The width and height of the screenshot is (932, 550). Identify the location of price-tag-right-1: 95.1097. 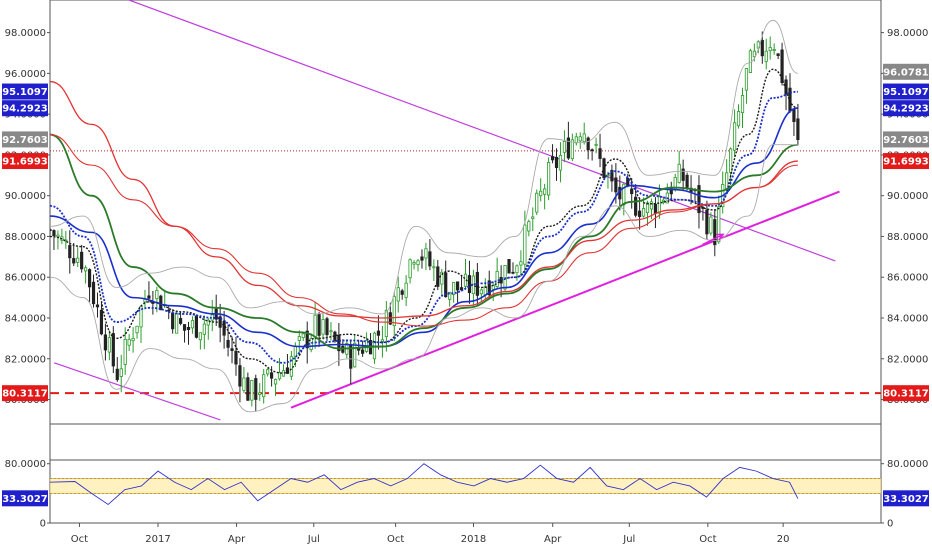
(906, 91).